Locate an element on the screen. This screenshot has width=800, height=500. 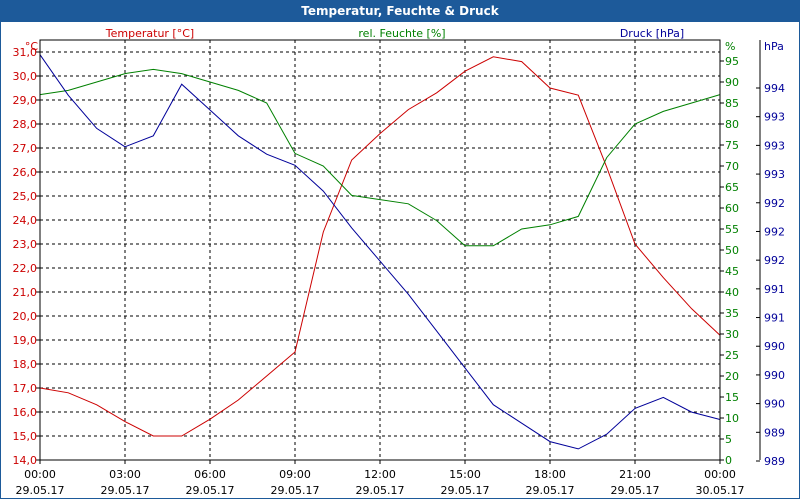
window-title: Temperatur, Feuchte & Druck is located at coordinates (400, 11).